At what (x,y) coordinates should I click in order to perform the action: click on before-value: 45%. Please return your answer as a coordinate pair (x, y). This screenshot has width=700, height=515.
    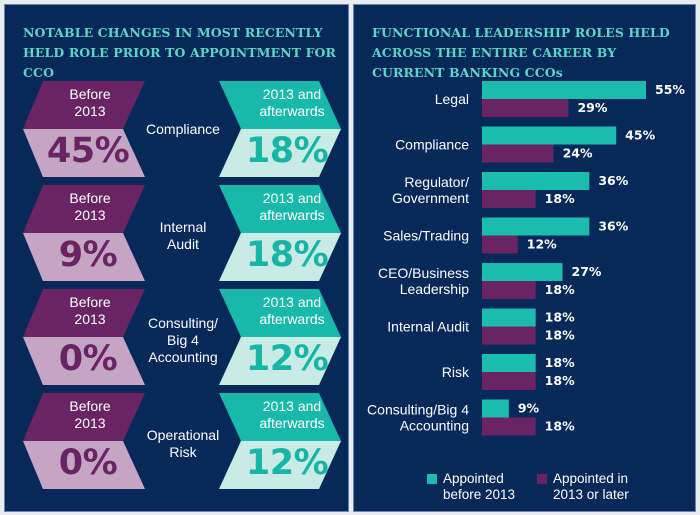
    Looking at the image, I should click on (88, 151).